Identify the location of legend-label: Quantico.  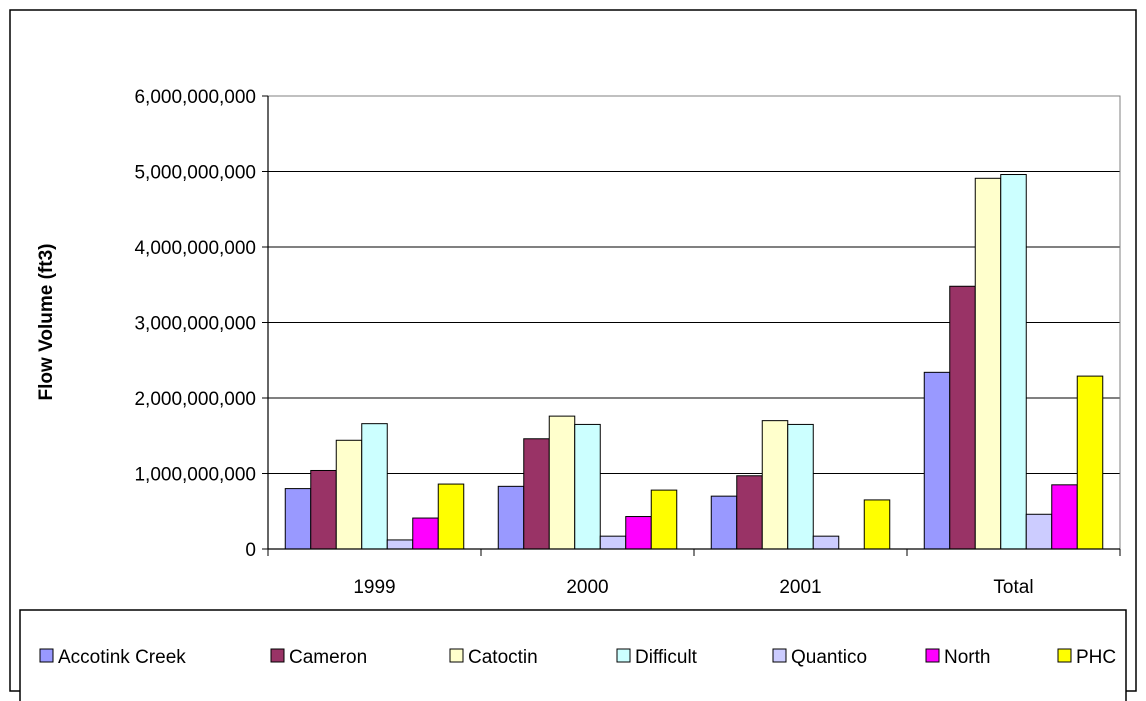
(829, 657).